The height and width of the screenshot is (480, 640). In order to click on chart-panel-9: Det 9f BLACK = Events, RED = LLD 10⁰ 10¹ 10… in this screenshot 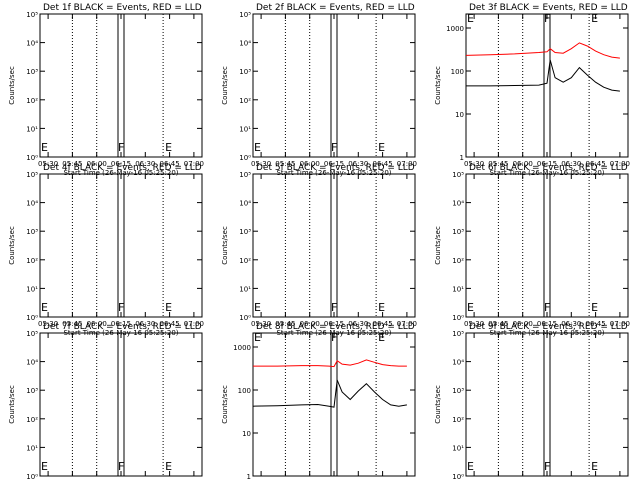, I will do `click(532, 401)`.